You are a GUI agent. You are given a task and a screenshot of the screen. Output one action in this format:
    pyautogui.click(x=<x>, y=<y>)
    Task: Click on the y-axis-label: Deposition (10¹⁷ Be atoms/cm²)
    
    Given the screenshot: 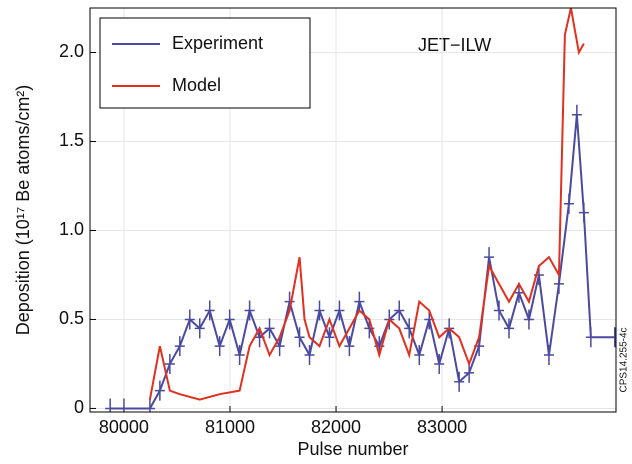 What is the action you would take?
    pyautogui.click(x=23, y=210)
    